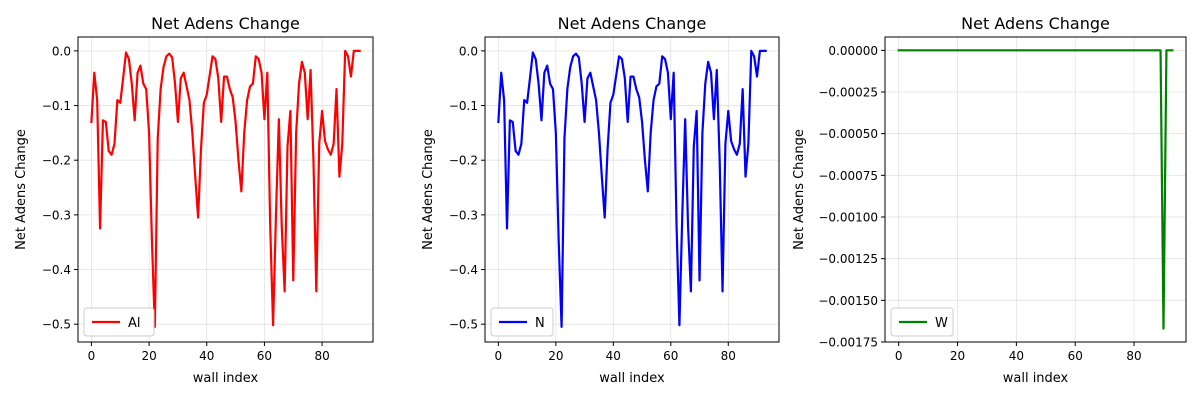  Describe the element at coordinates (540, 323) in the screenshot. I see `legend-label: N` at that location.